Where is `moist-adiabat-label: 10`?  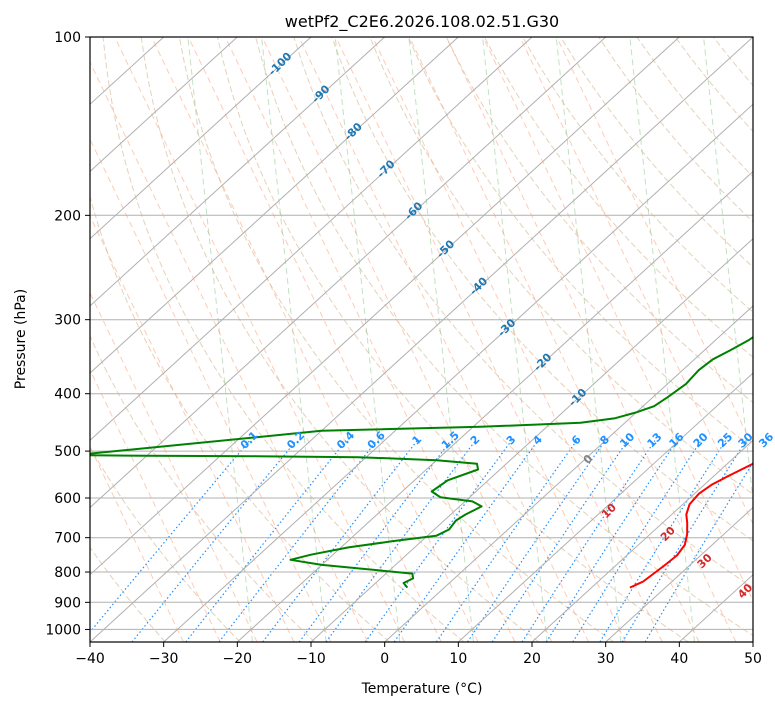
moist-adiabat-label: 10 is located at coordinates (609, 511).